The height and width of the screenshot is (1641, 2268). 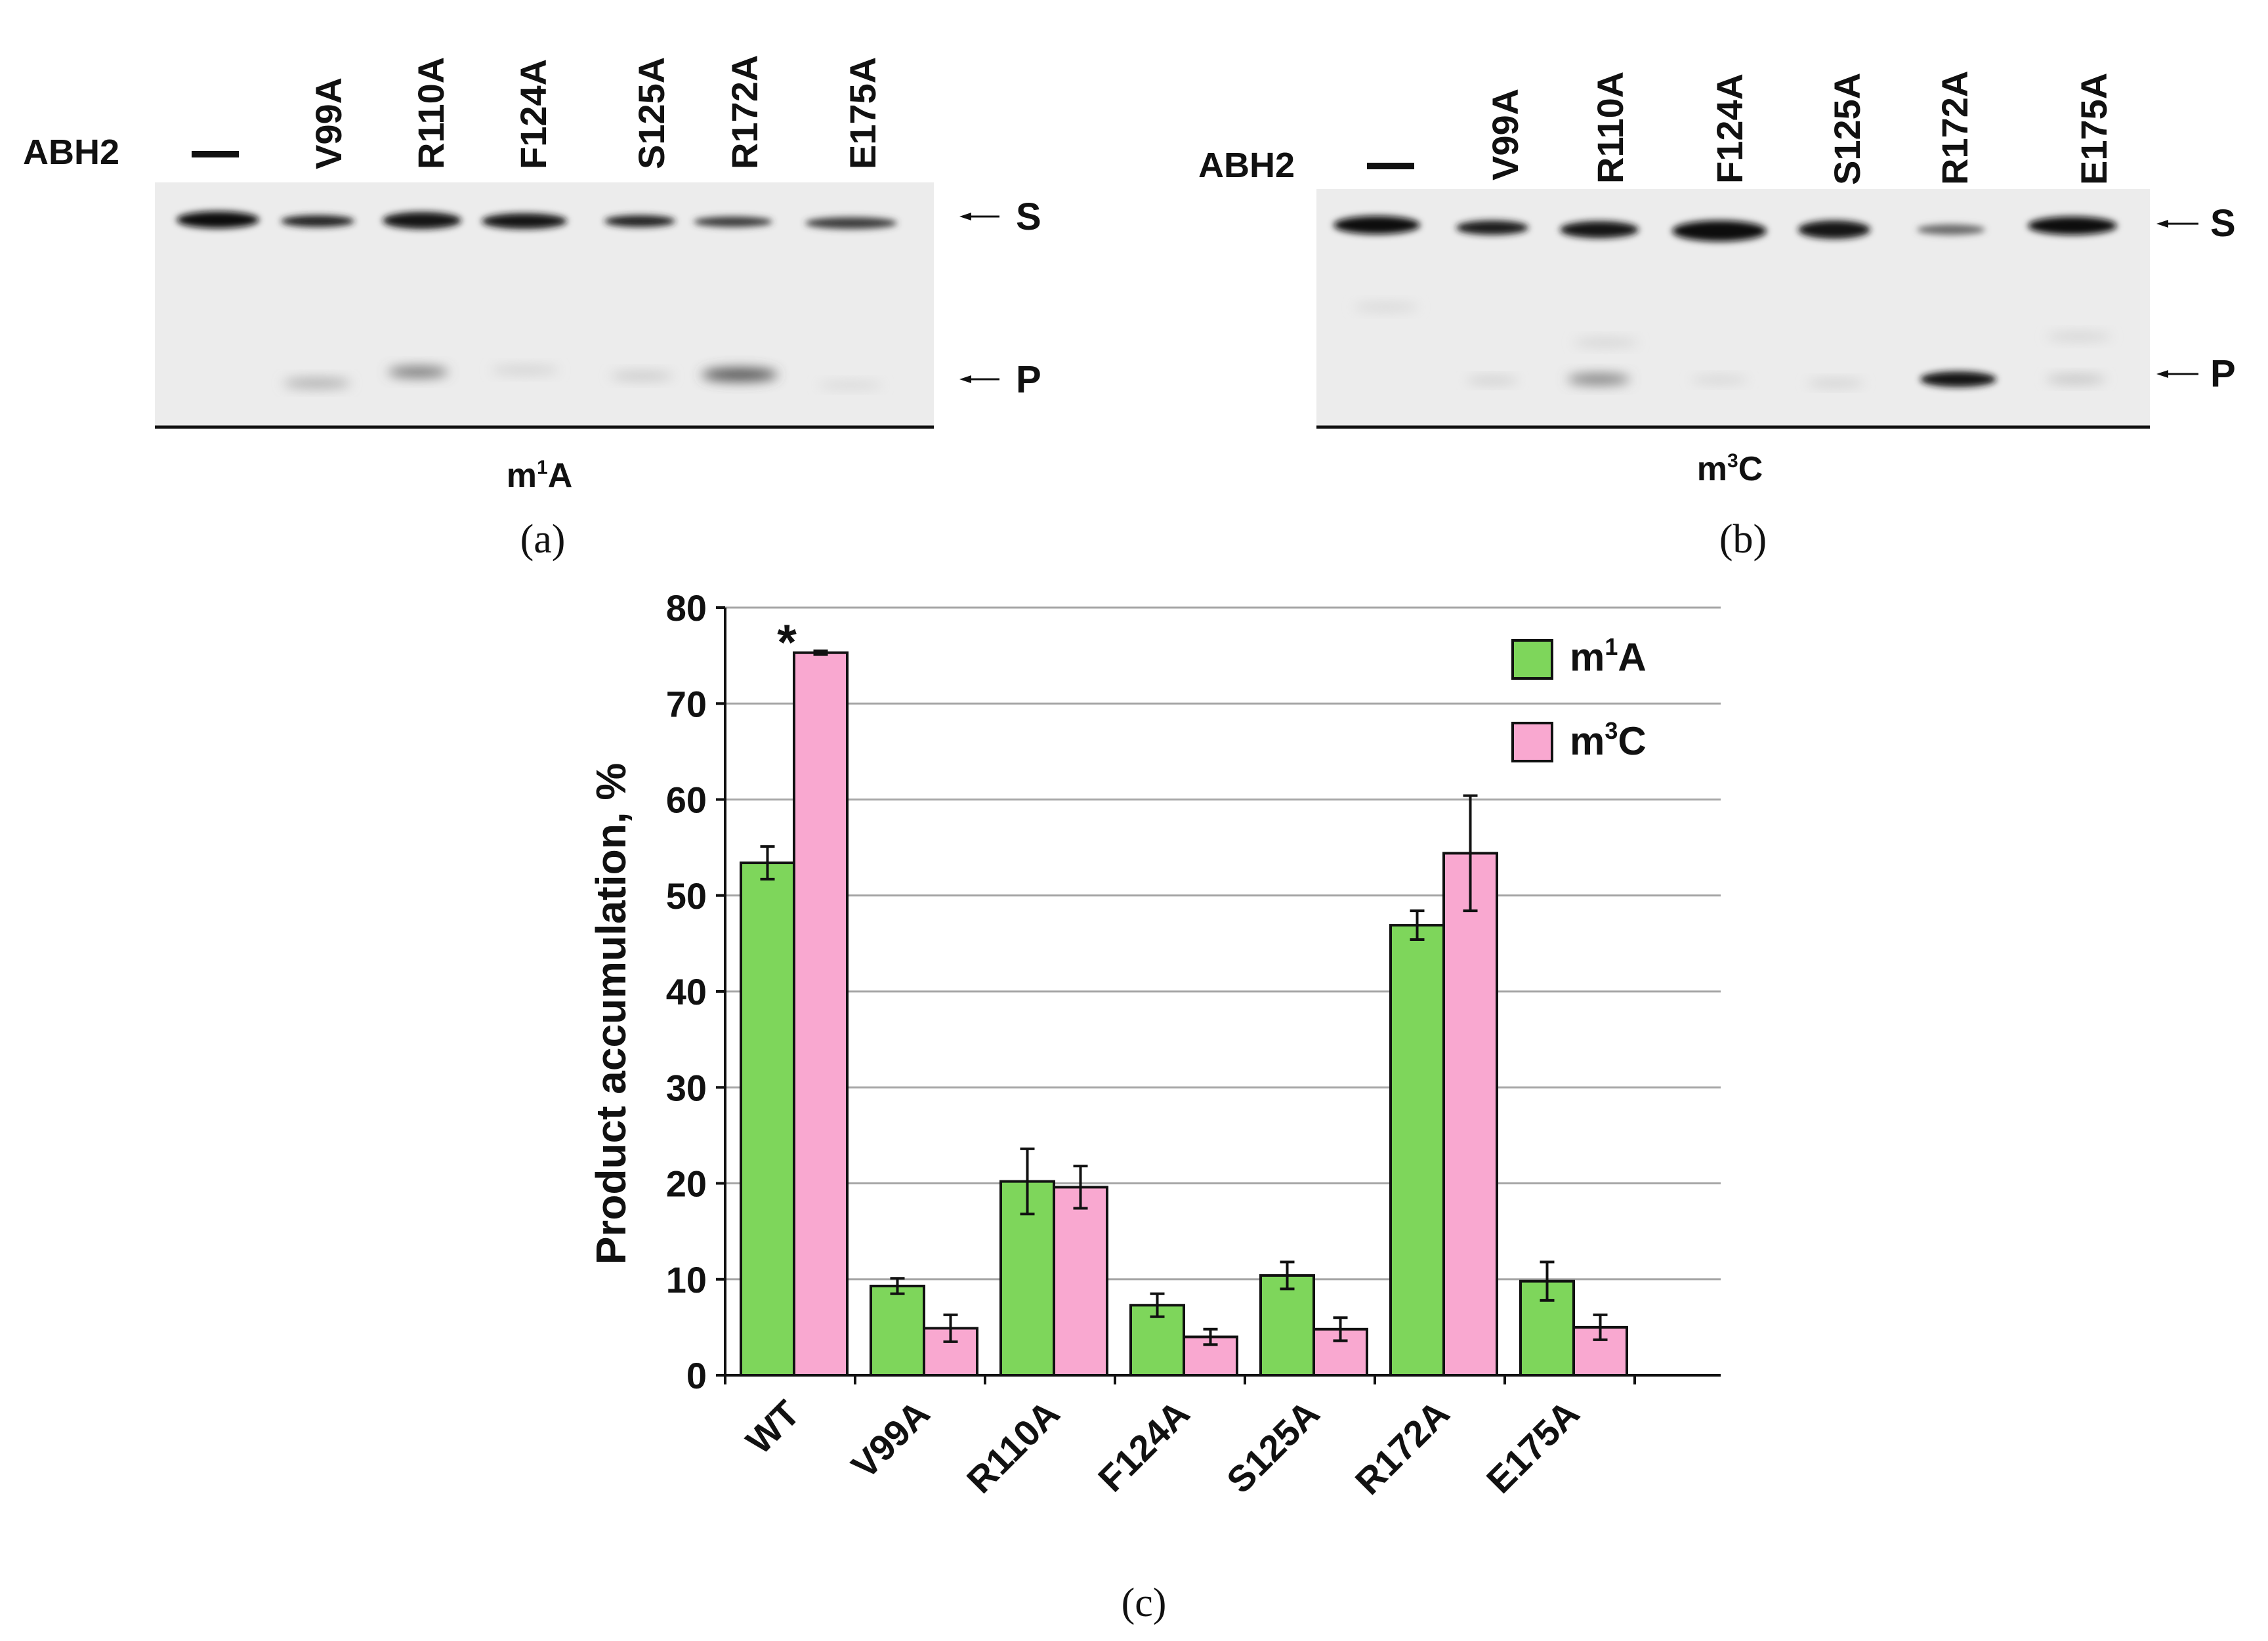 I want to click on error-bar-m3c-f124a, so click(x=1210, y=1336).